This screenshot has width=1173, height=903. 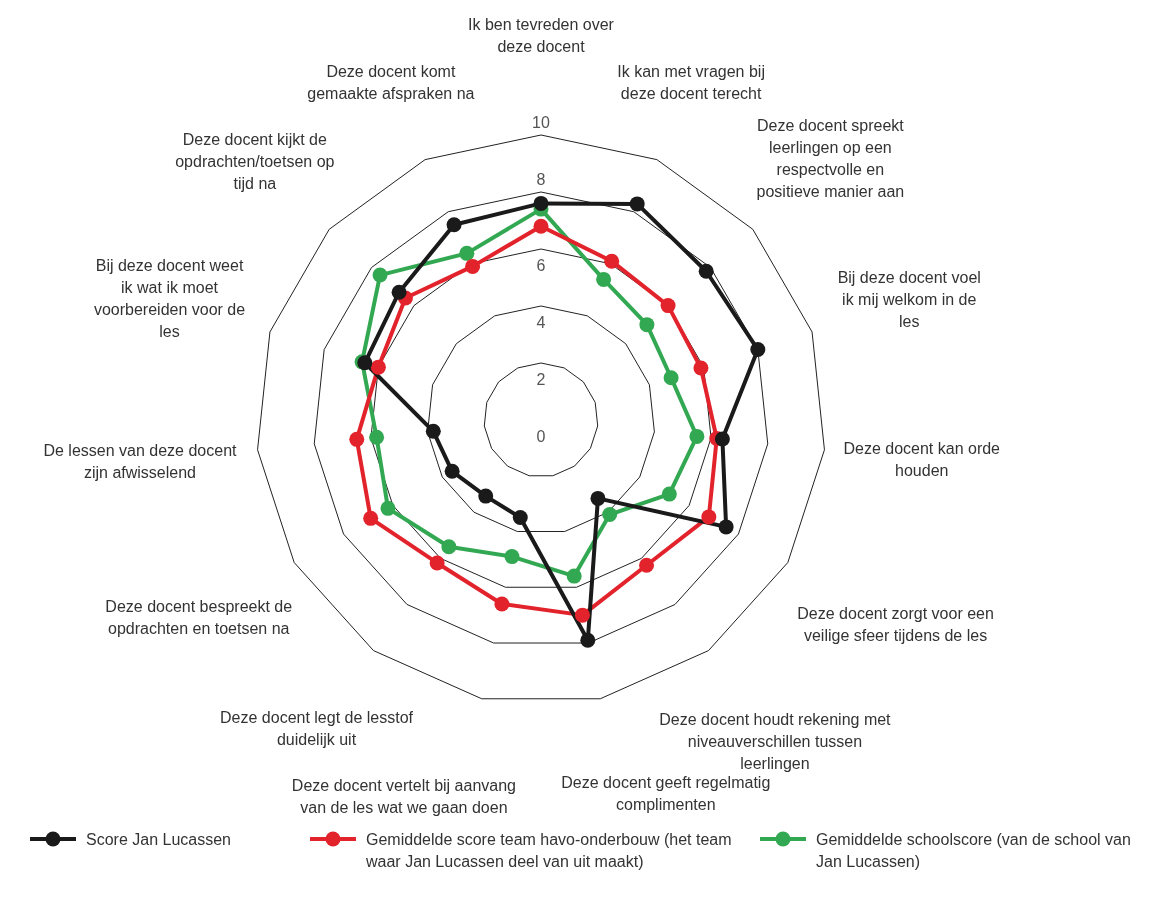 What do you see at coordinates (541, 123) in the screenshot?
I see `y-tick-label: 10` at bounding box center [541, 123].